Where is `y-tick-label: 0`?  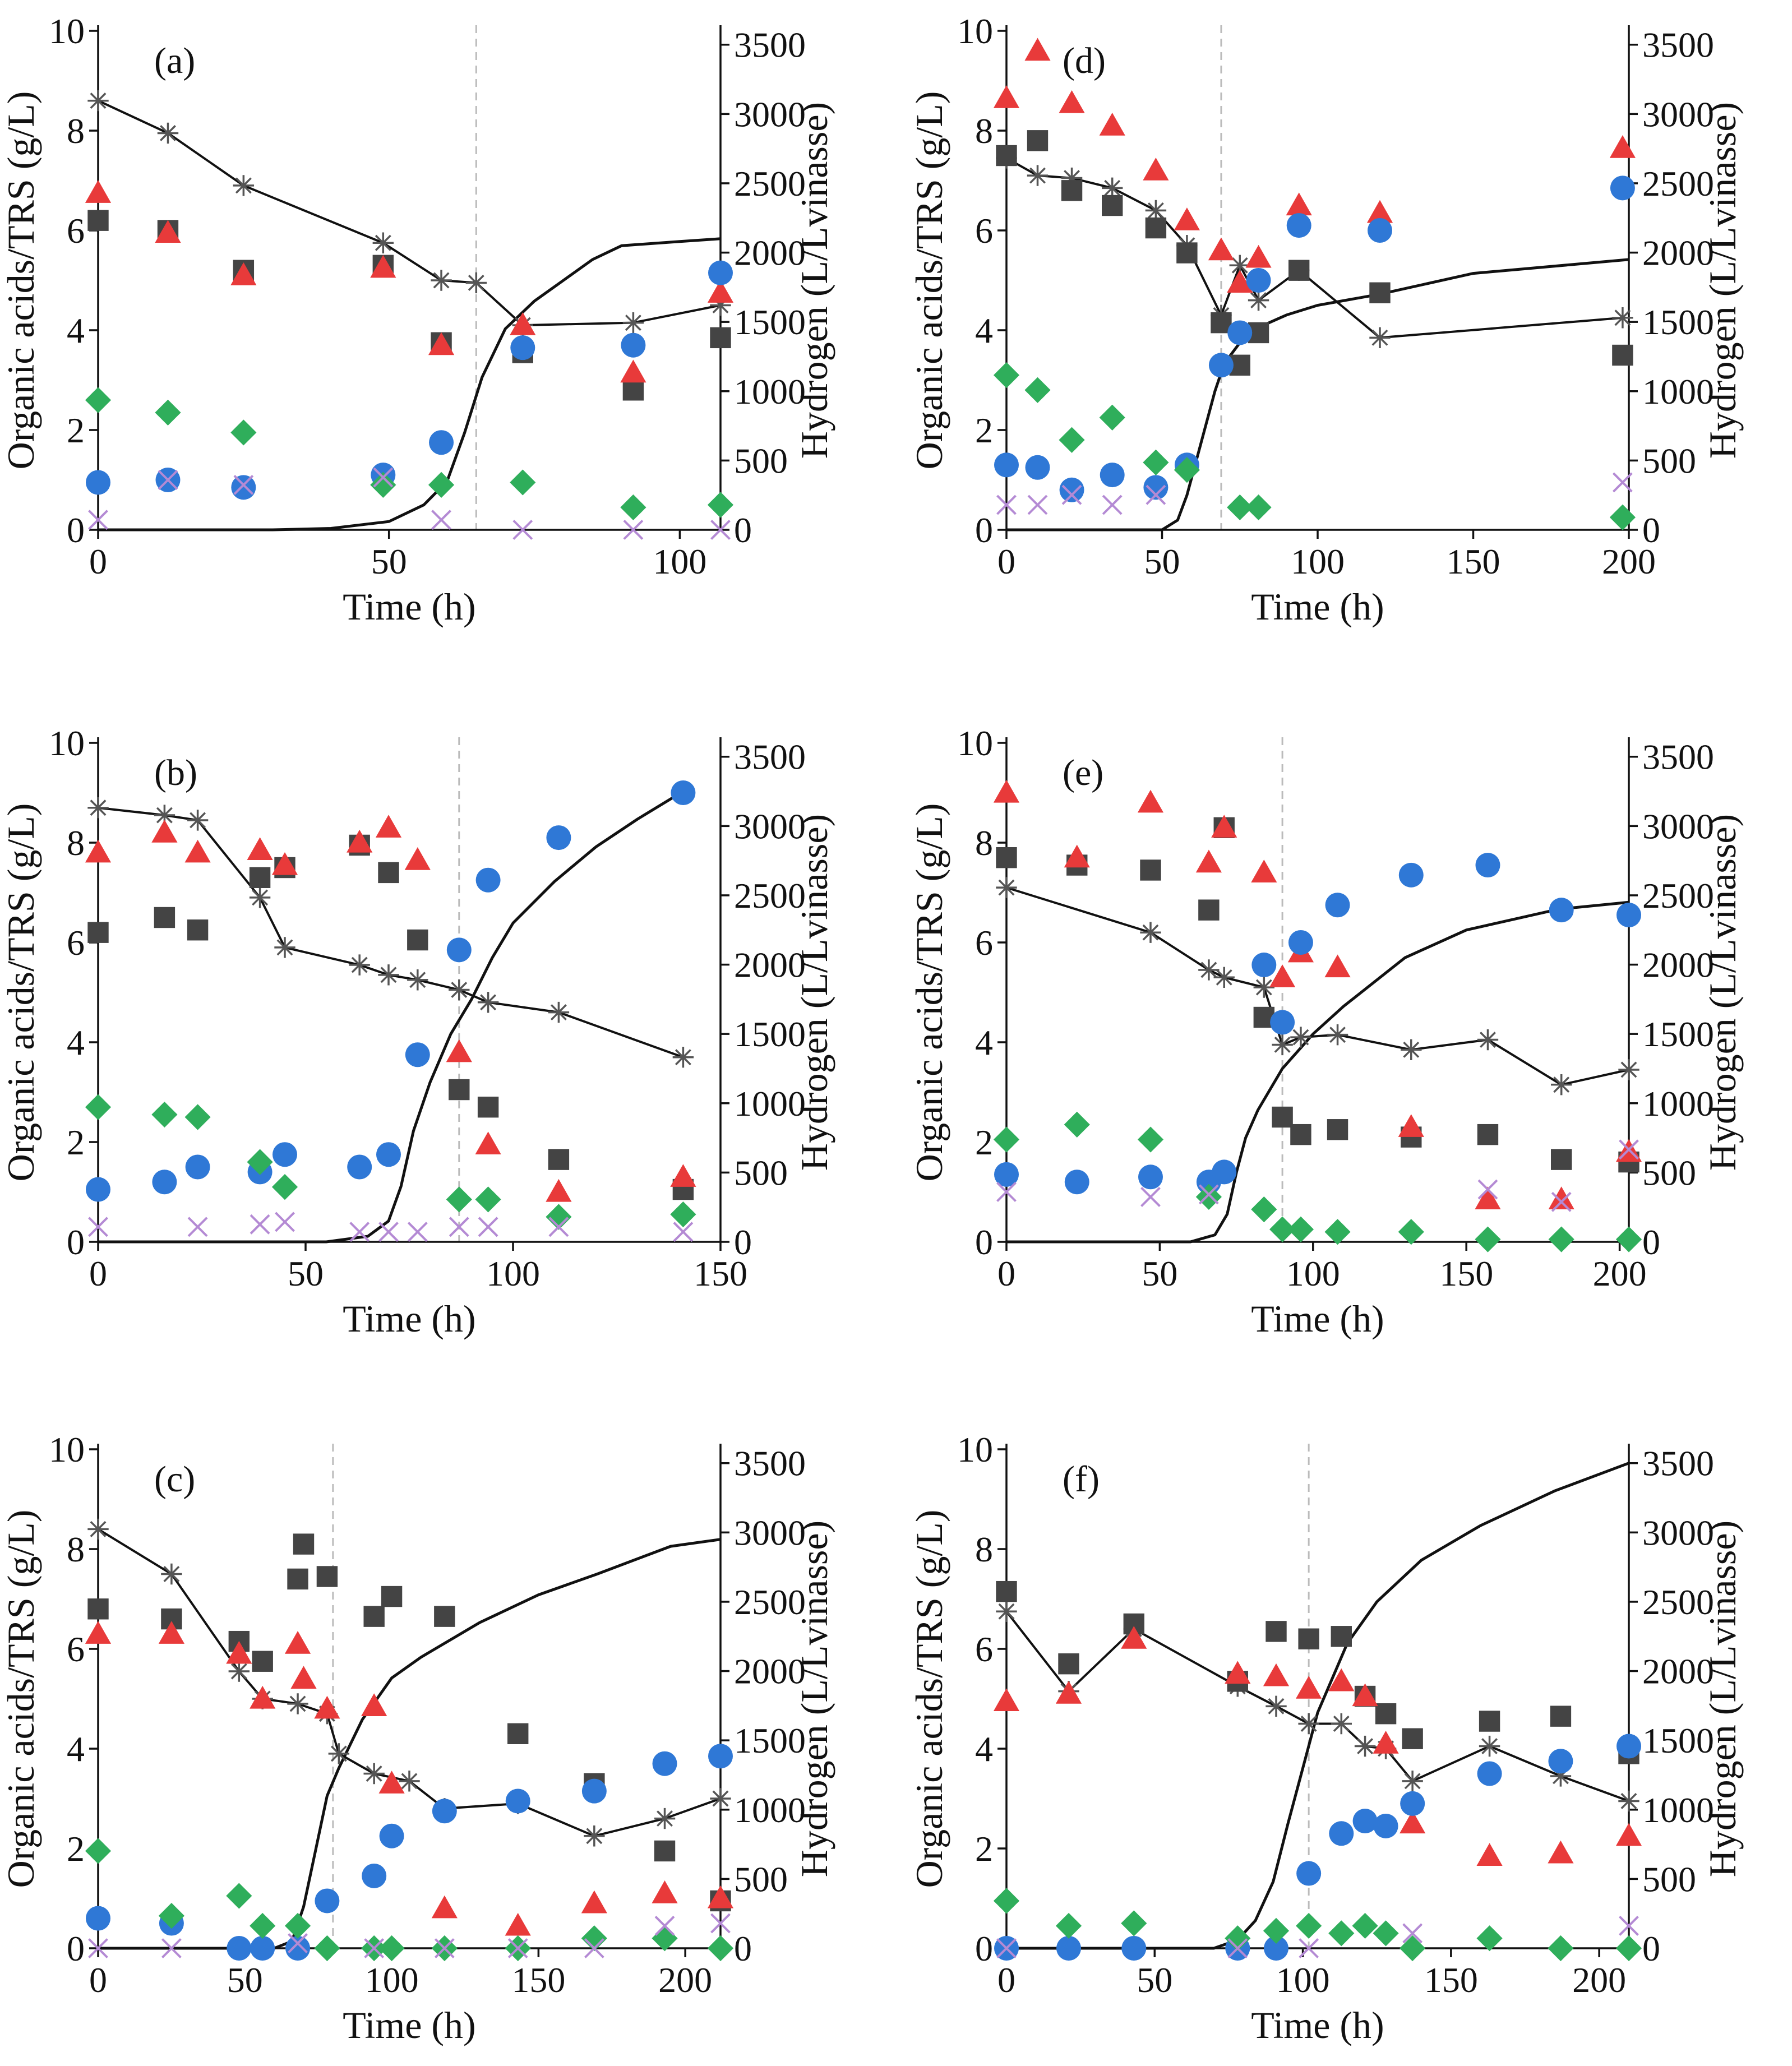
y-tick-label: 0 is located at coordinates (76, 530).